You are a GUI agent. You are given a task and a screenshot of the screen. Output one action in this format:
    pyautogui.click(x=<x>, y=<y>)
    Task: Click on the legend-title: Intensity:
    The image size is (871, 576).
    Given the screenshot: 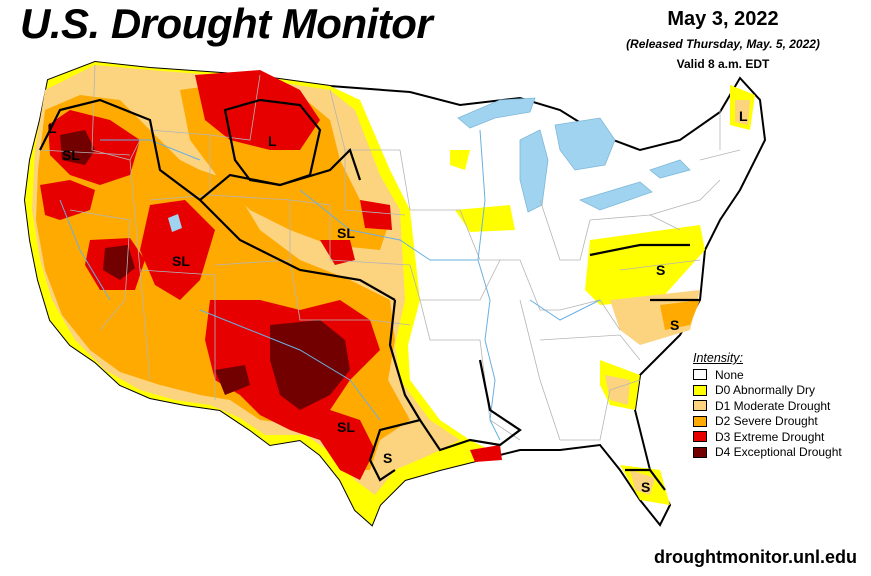 What is the action you would take?
    pyautogui.click(x=718, y=358)
    